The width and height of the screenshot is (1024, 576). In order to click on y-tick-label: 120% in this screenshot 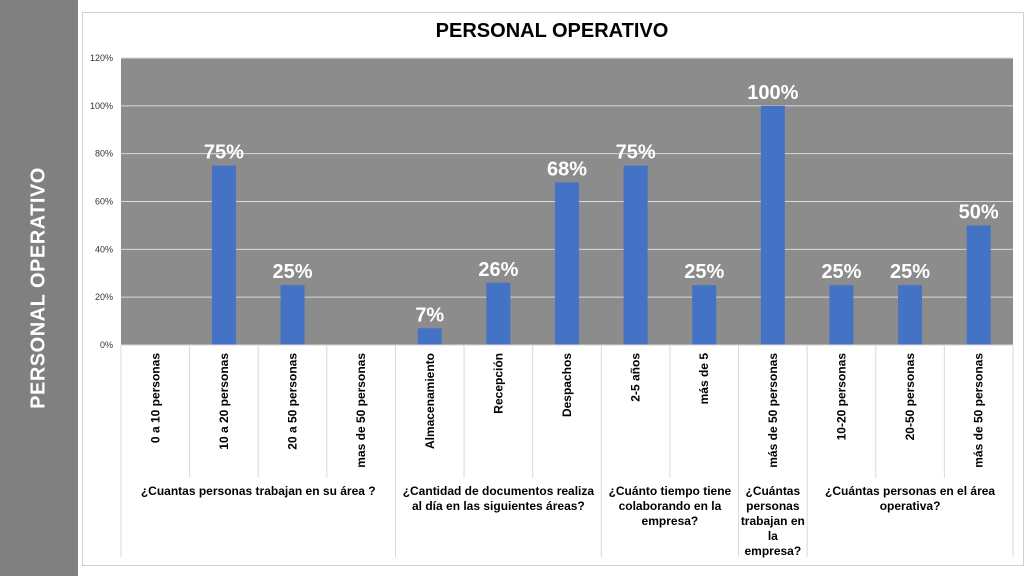, I will do `click(101, 58)`.